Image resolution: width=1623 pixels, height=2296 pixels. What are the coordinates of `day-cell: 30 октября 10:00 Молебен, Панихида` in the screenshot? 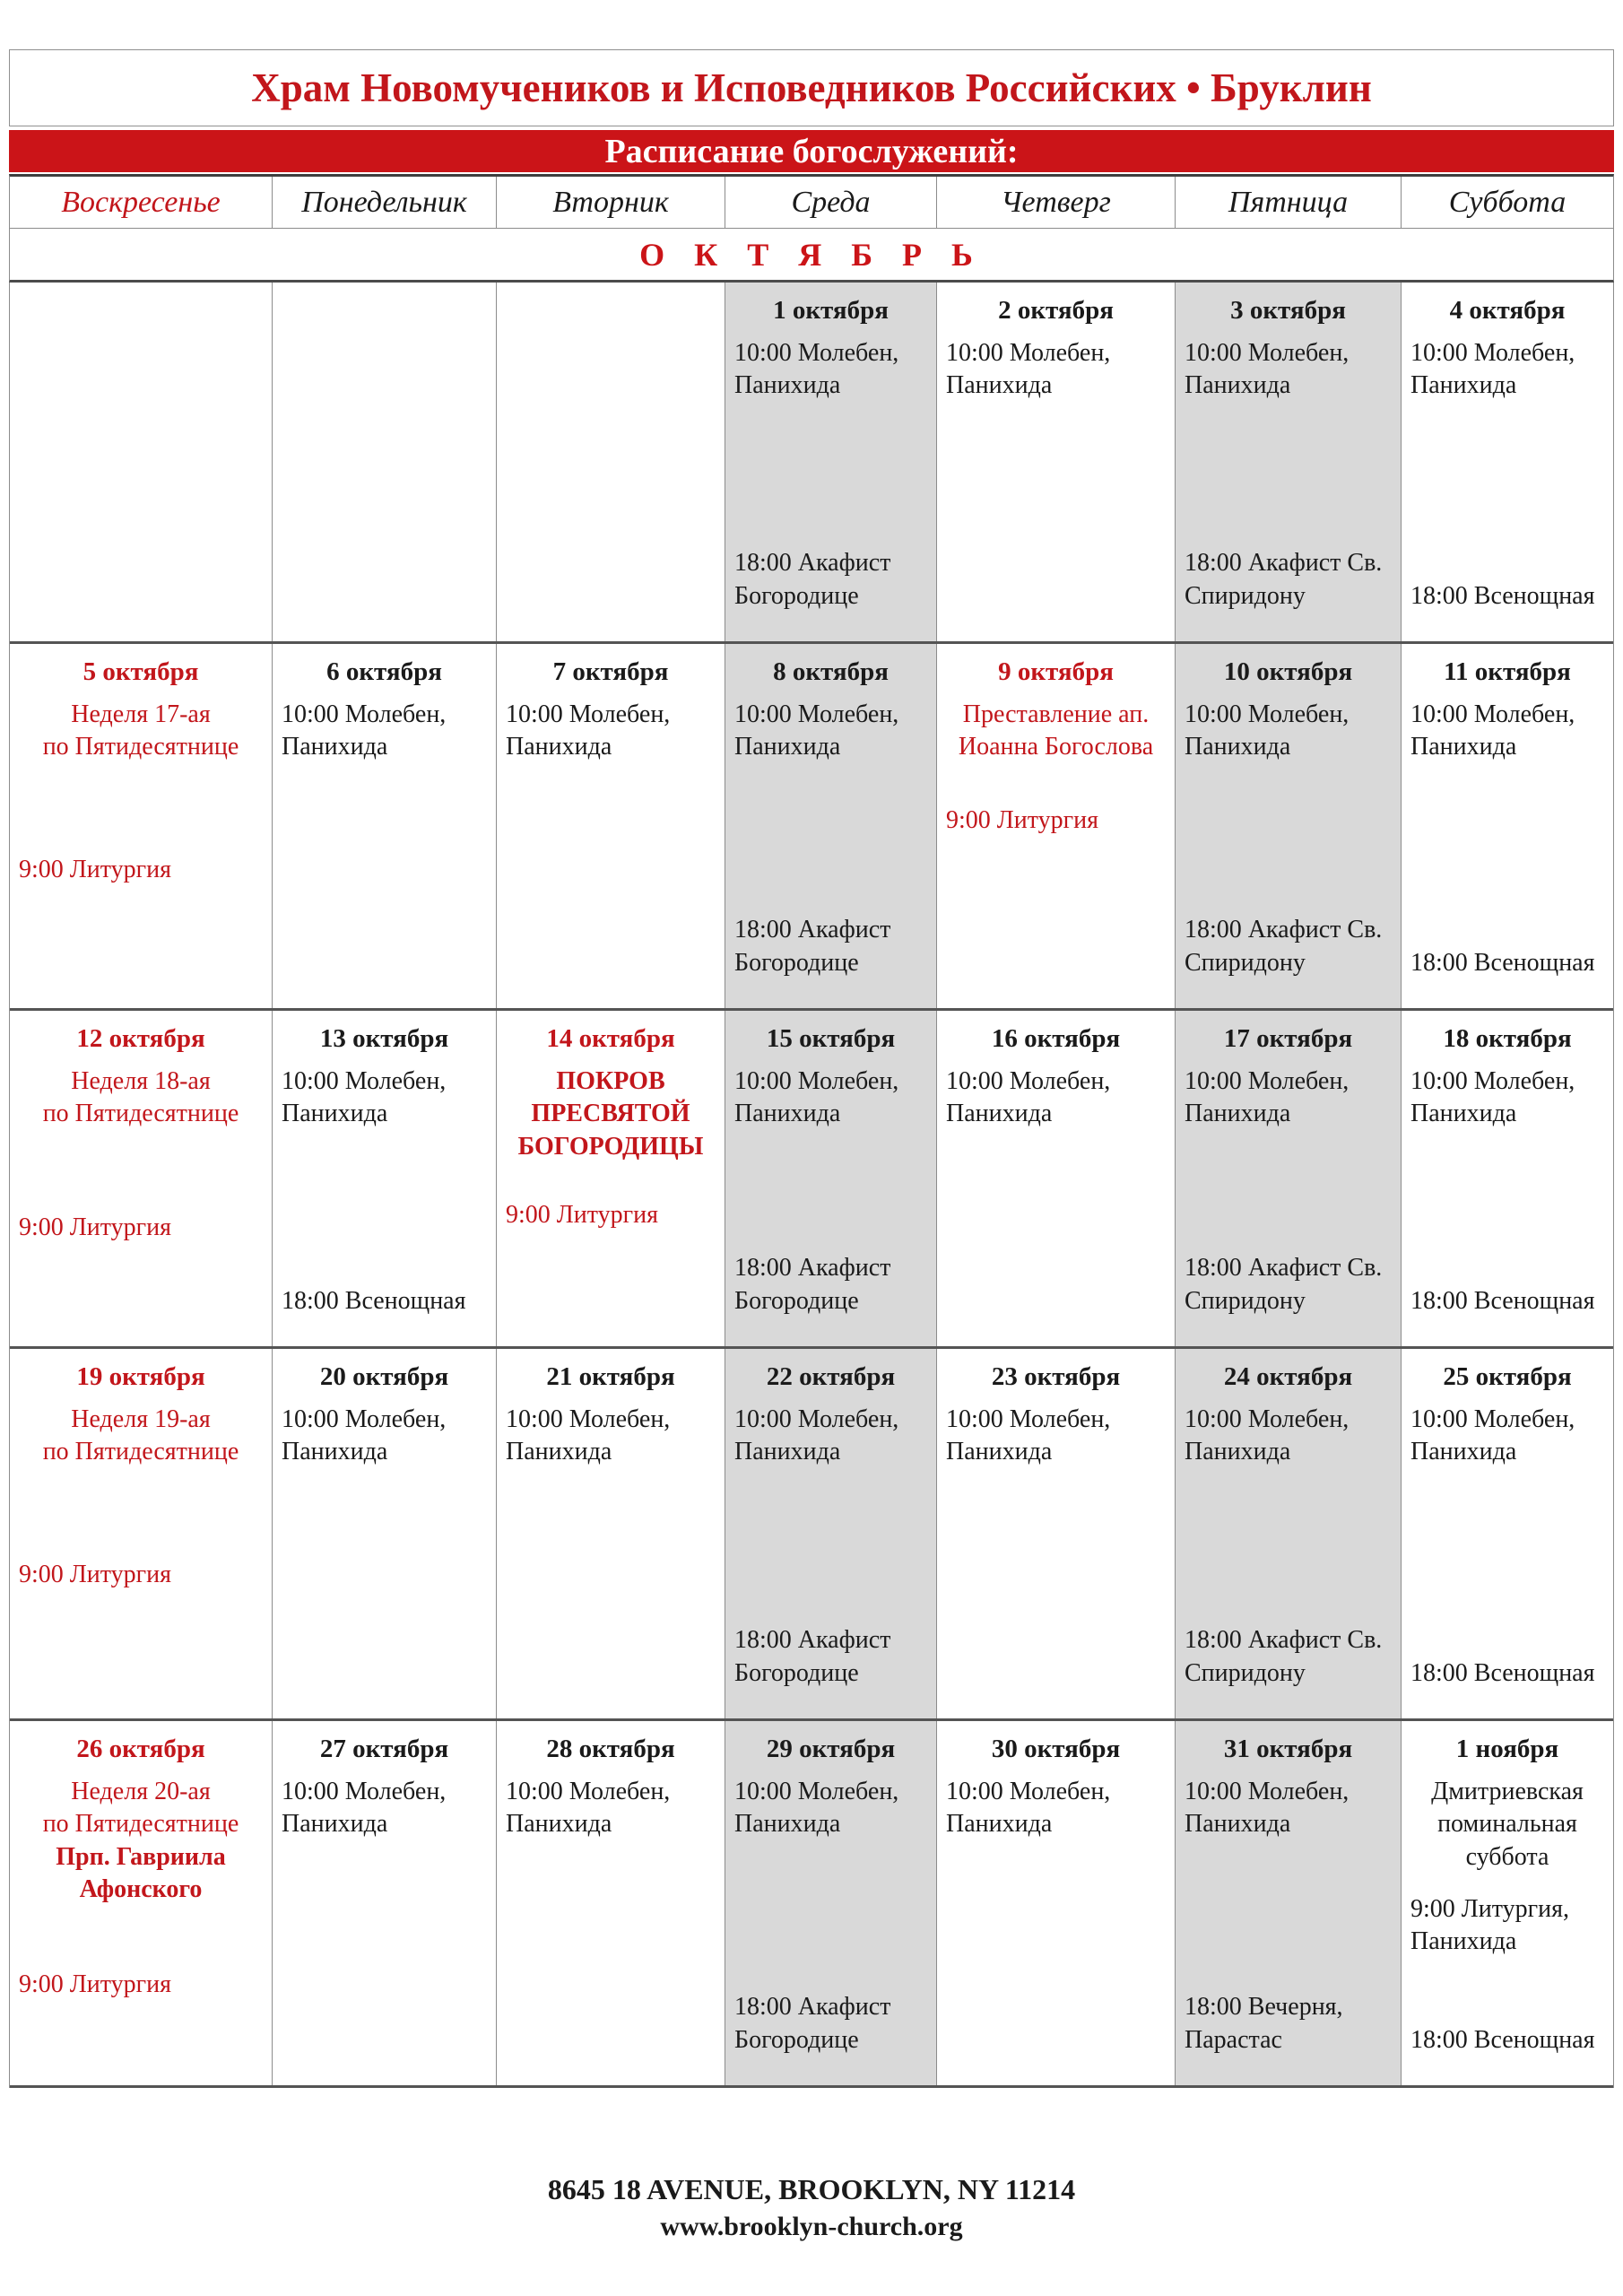 It's located at (1056, 1903).